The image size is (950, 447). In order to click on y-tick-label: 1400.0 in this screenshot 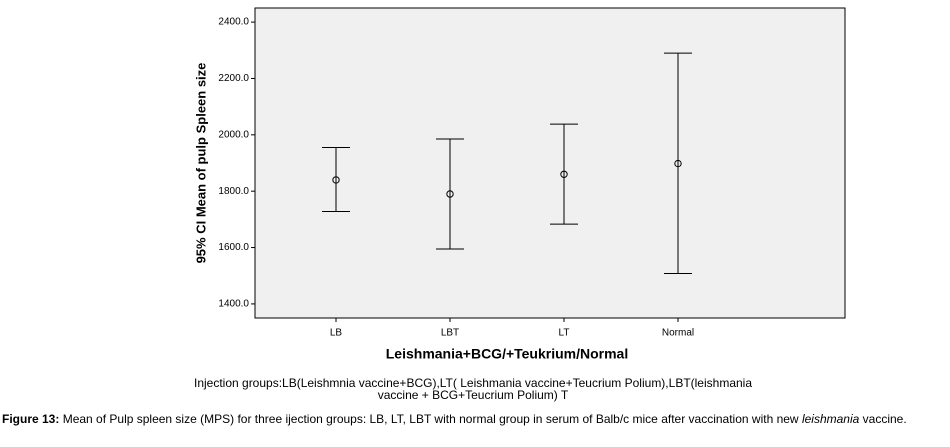, I will do `click(233, 304)`.